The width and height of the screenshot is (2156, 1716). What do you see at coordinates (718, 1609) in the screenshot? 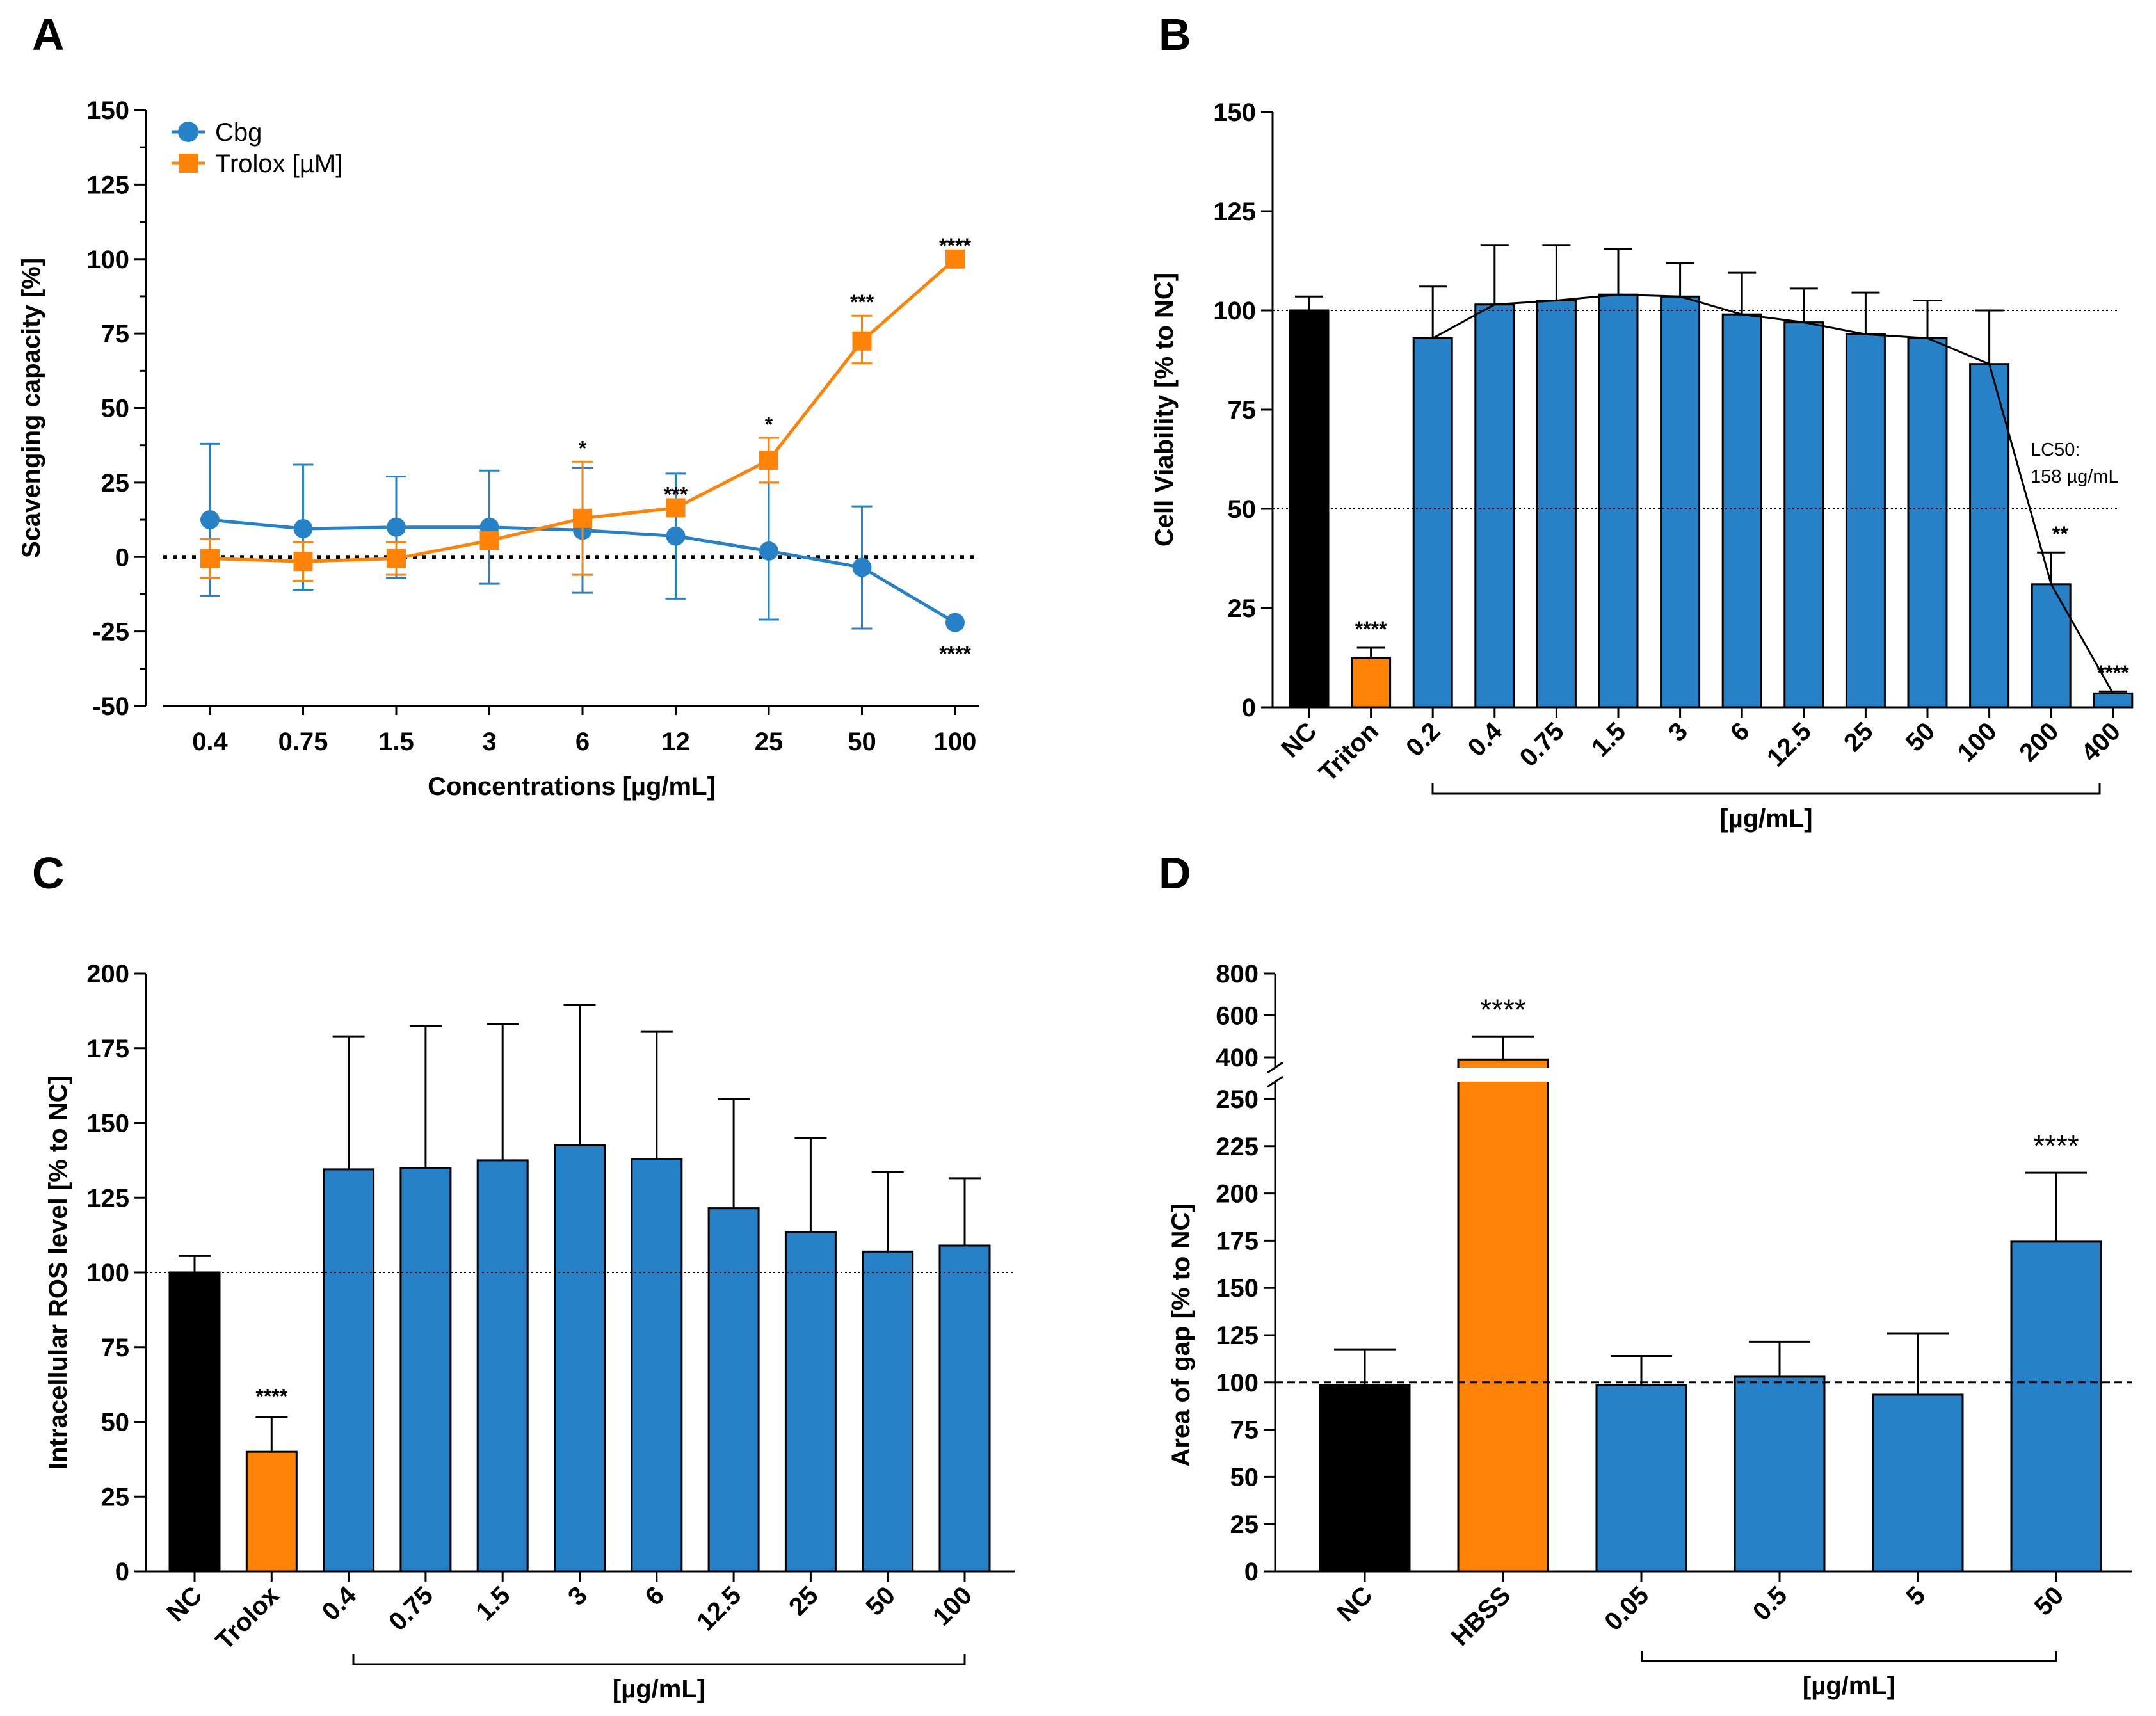
I see `panel-c-x-tick-label: 12.5` at bounding box center [718, 1609].